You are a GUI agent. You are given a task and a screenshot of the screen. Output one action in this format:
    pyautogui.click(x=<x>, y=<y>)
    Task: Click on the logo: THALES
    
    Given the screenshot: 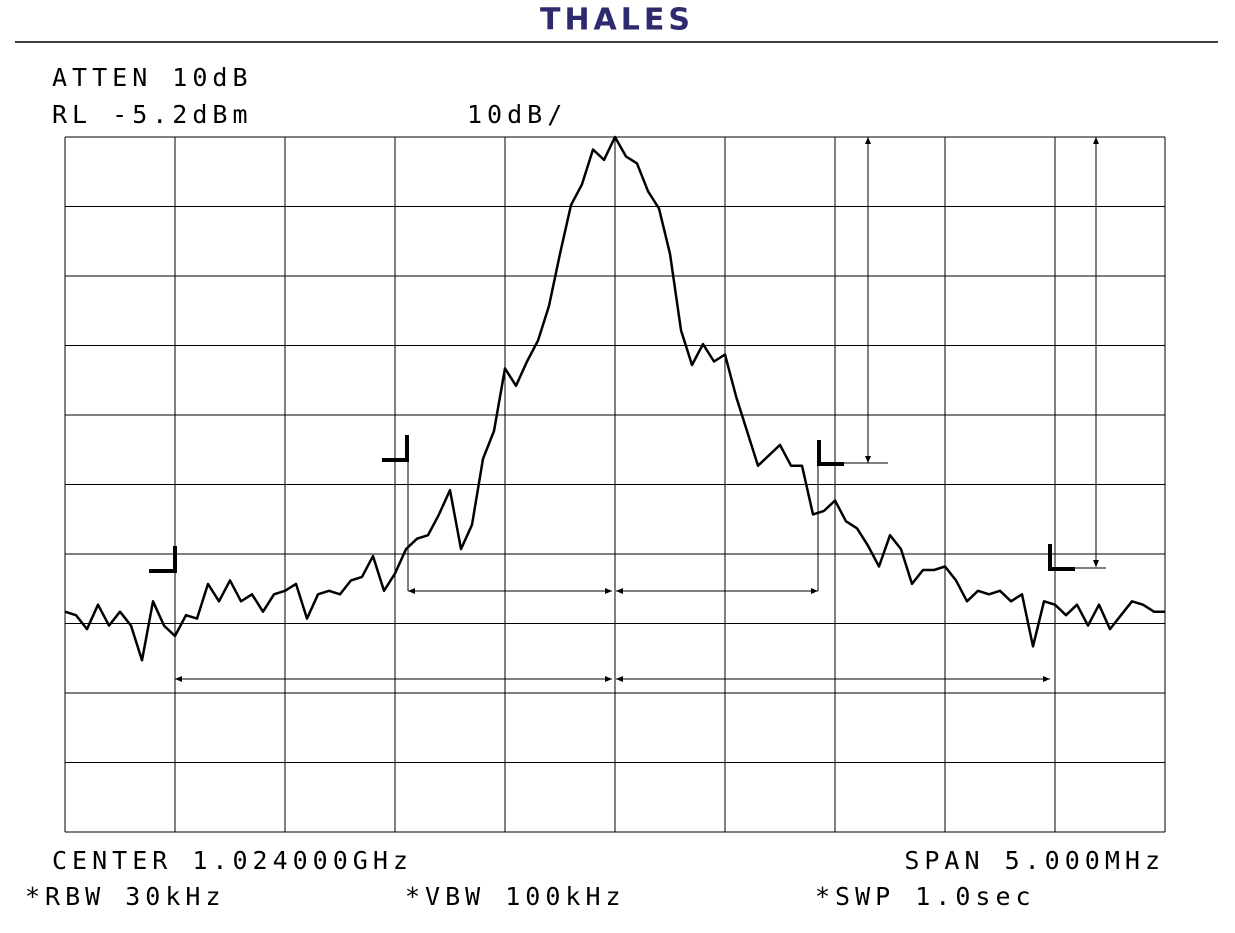 What is the action you would take?
    pyautogui.click(x=617, y=20)
    